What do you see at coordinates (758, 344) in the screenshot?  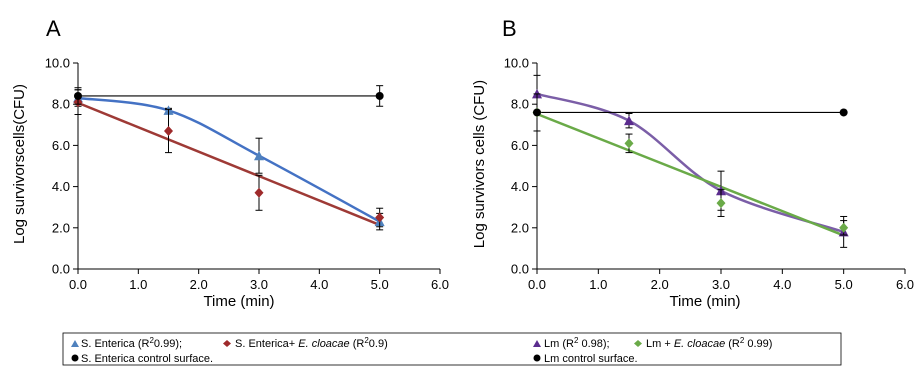 I see `legend-text: 0.99)` at bounding box center [758, 344].